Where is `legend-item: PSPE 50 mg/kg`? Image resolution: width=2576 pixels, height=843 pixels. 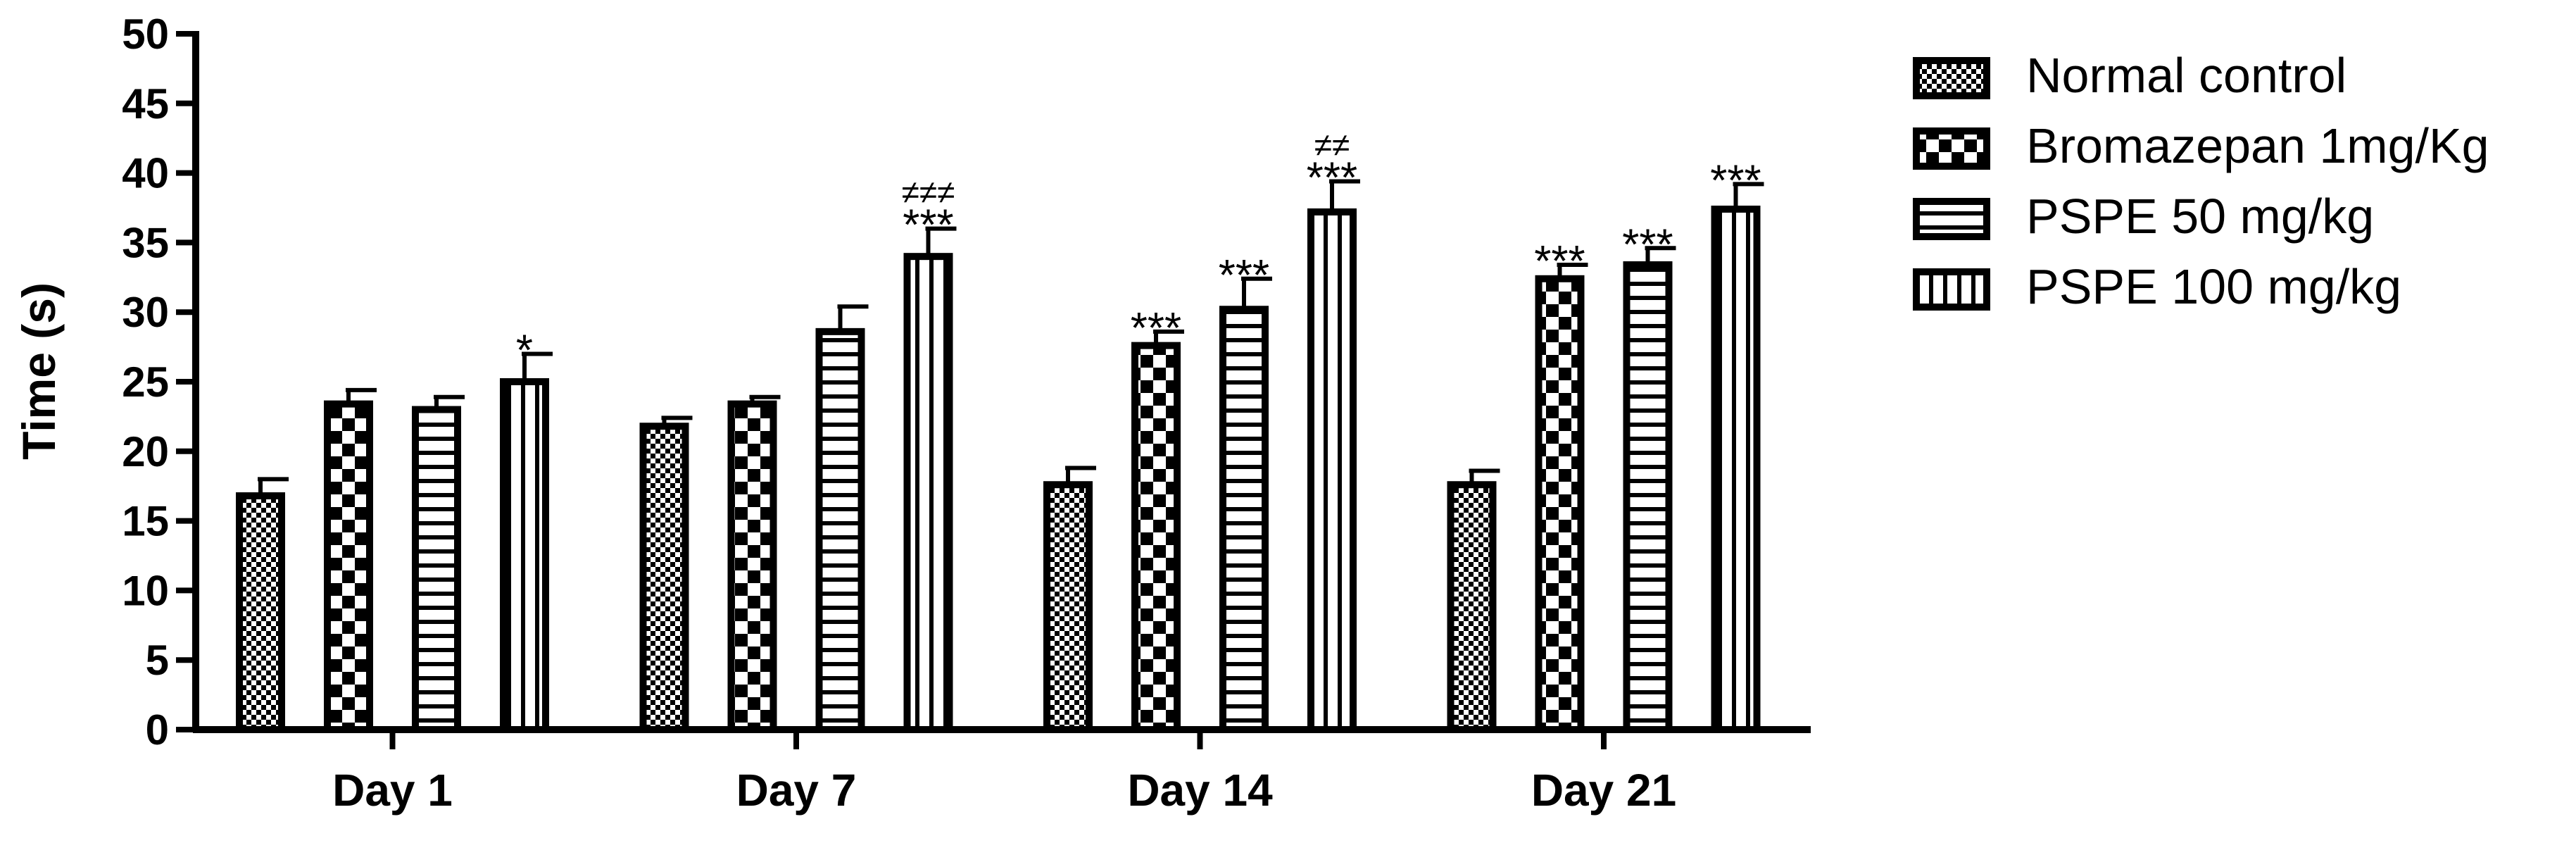 legend-item: PSPE 50 mg/kg is located at coordinates (2143, 217).